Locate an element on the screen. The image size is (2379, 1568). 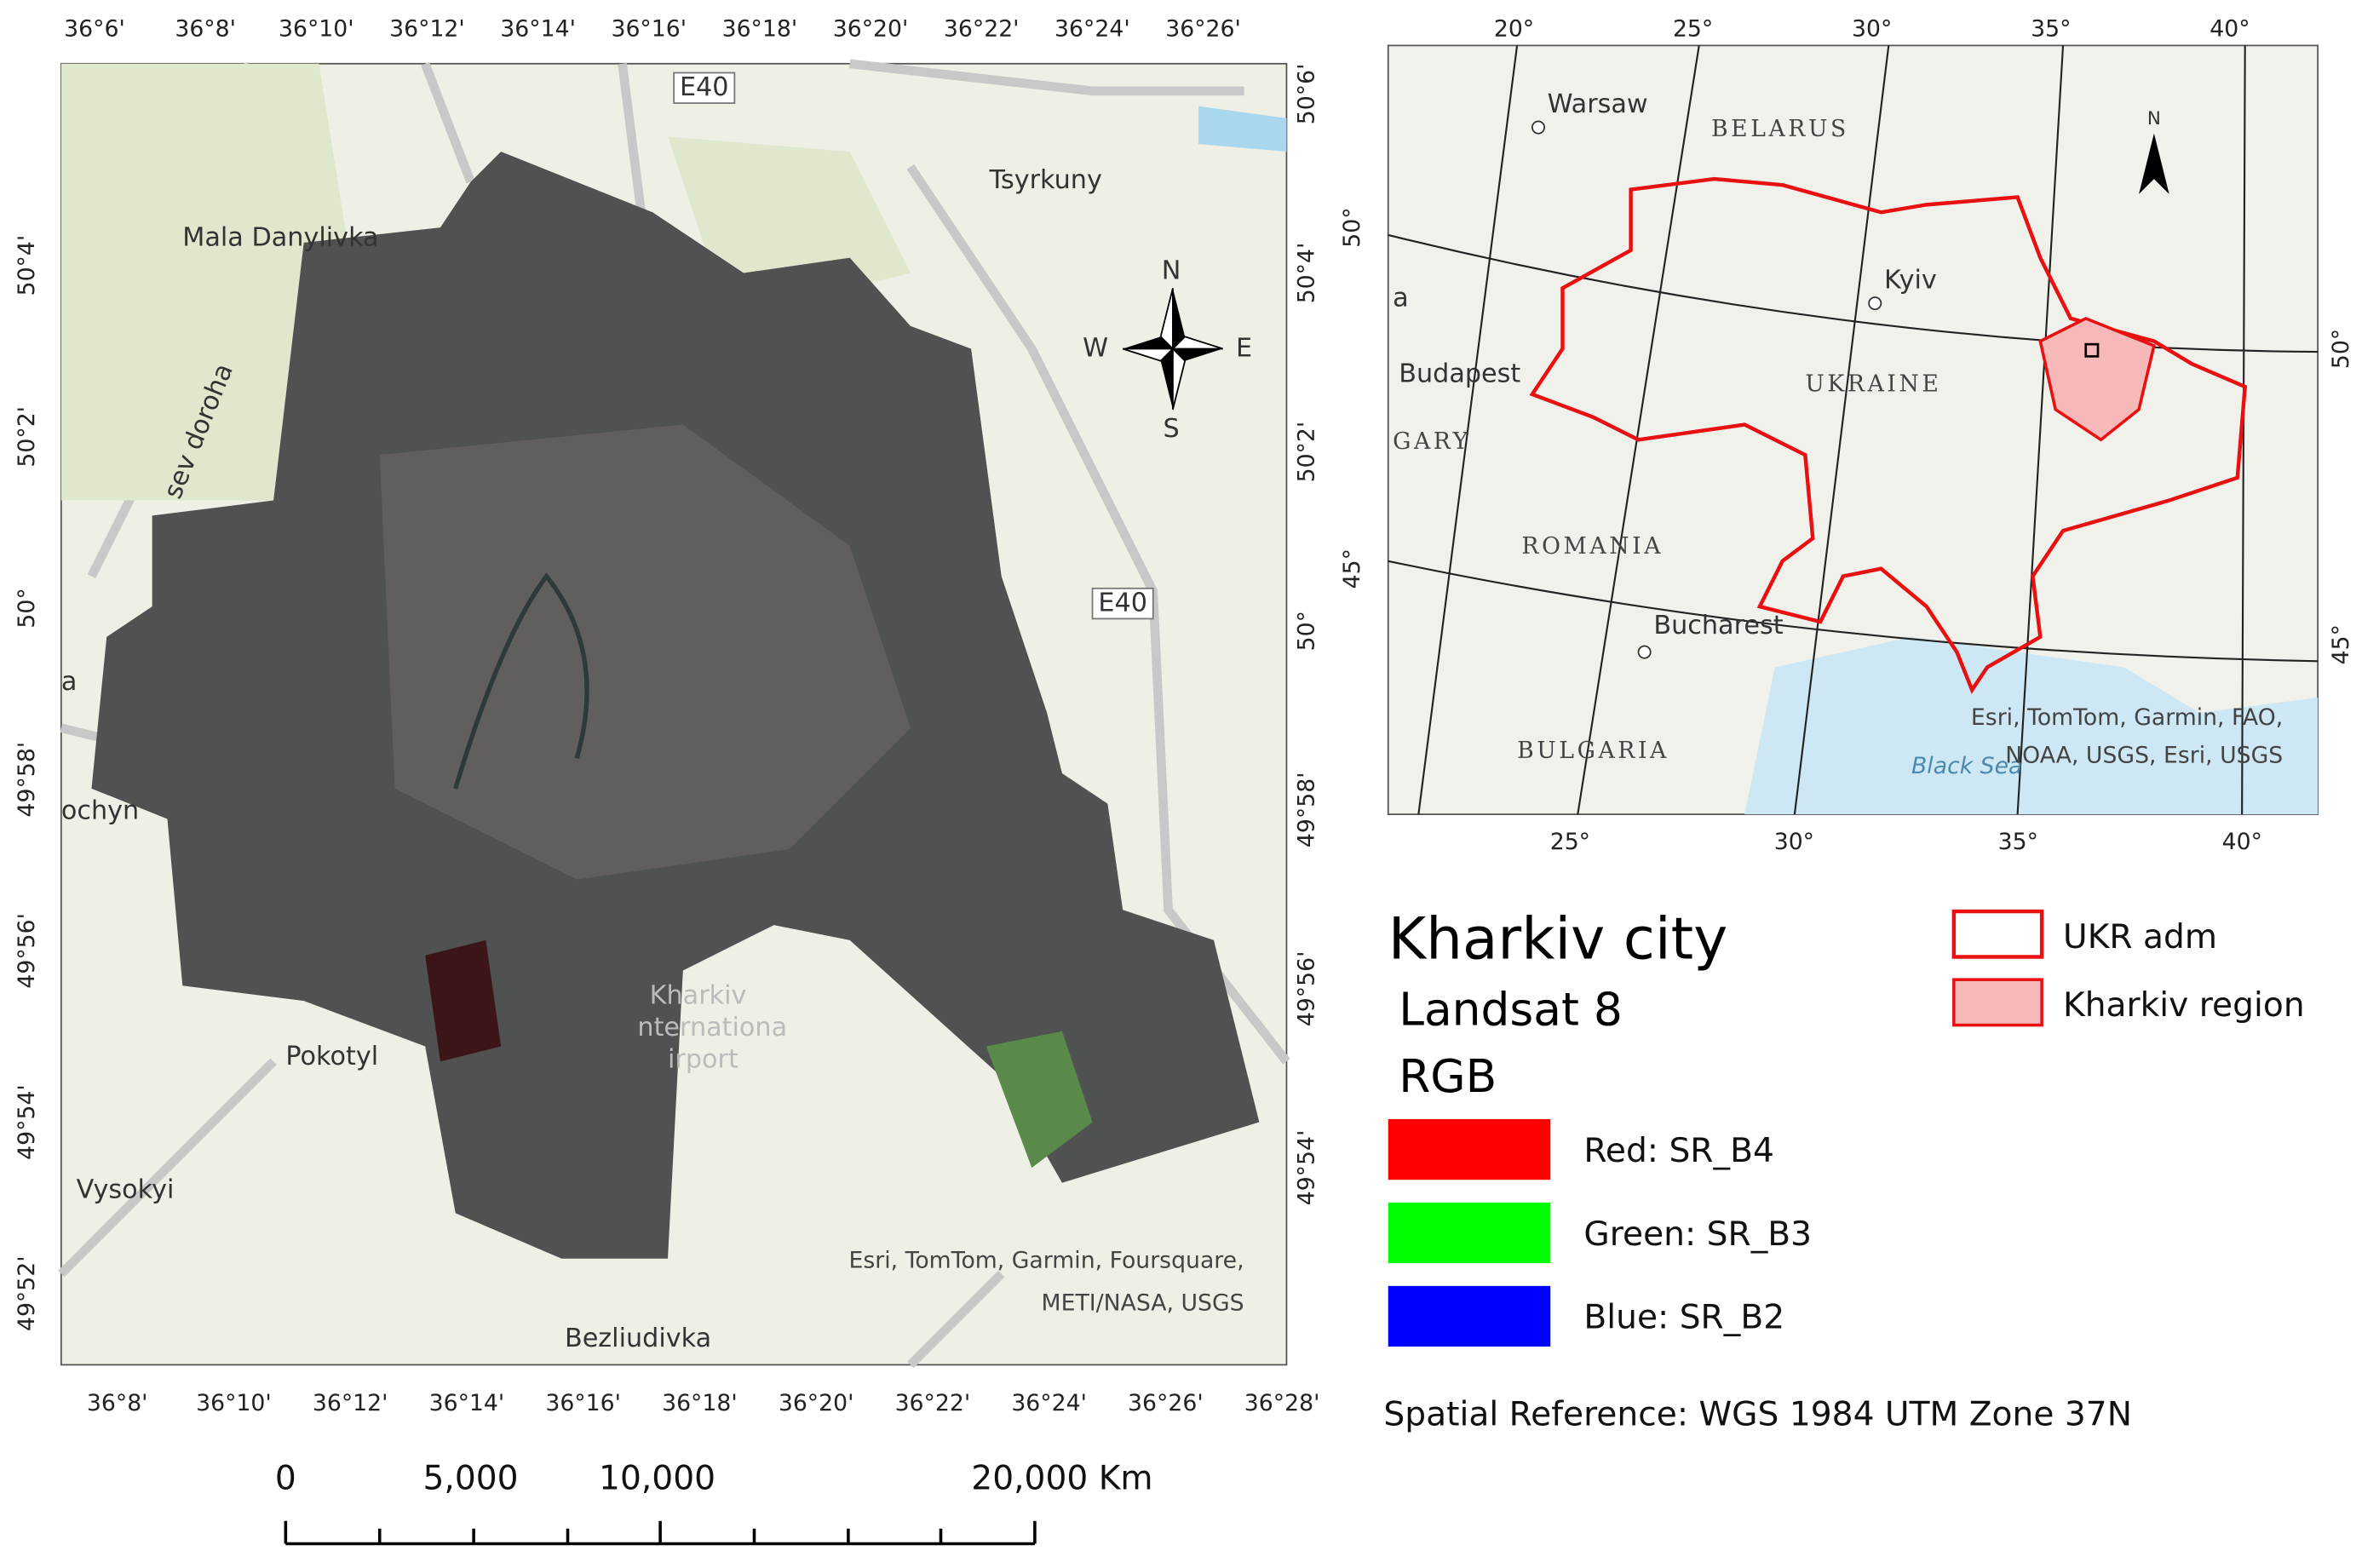
place-label: Tsyrkuny is located at coordinates (1045, 180).